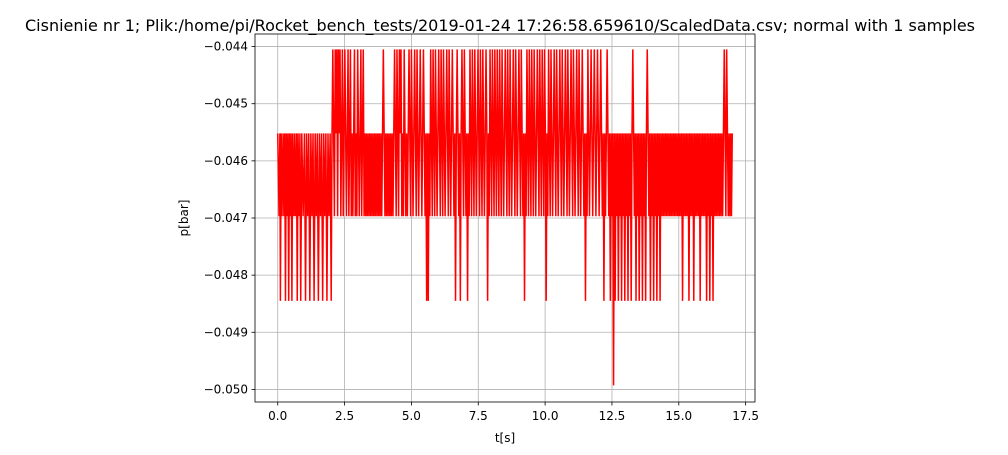 The image size is (1008, 455). I want to click on y-tick-label: −0.047, so click(226, 218).